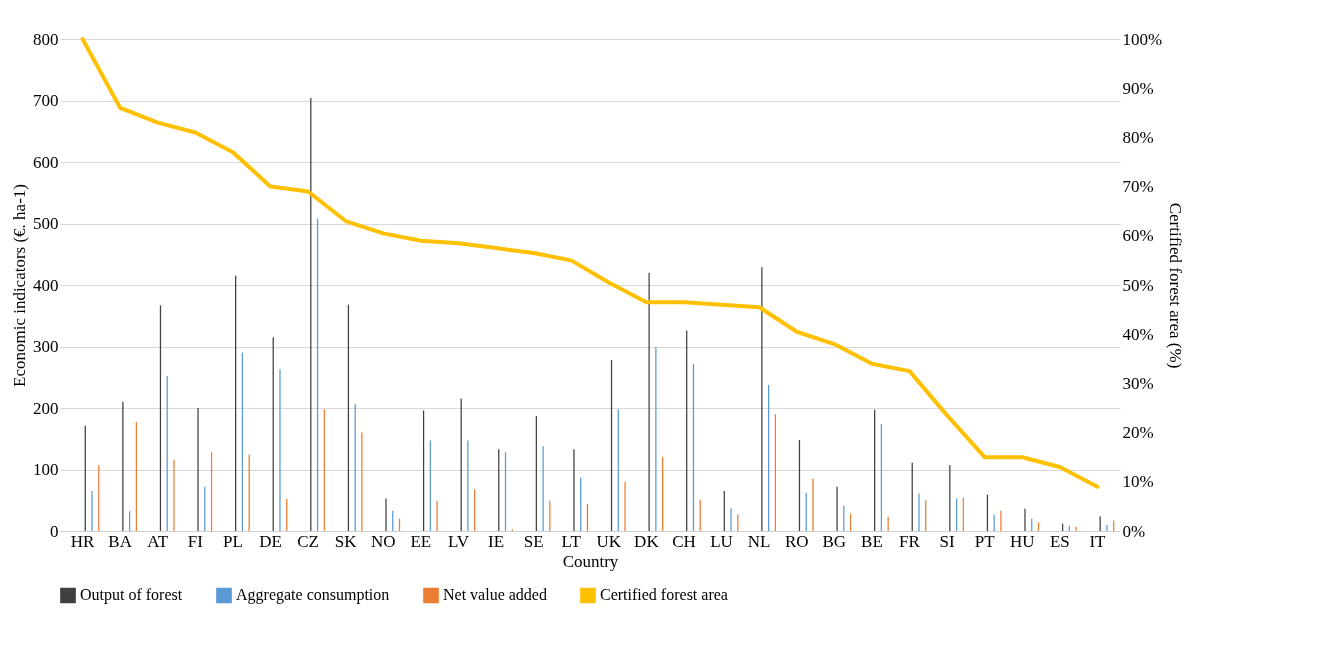  What do you see at coordinates (383, 541) in the screenshot?
I see `x-tick-label: NO` at bounding box center [383, 541].